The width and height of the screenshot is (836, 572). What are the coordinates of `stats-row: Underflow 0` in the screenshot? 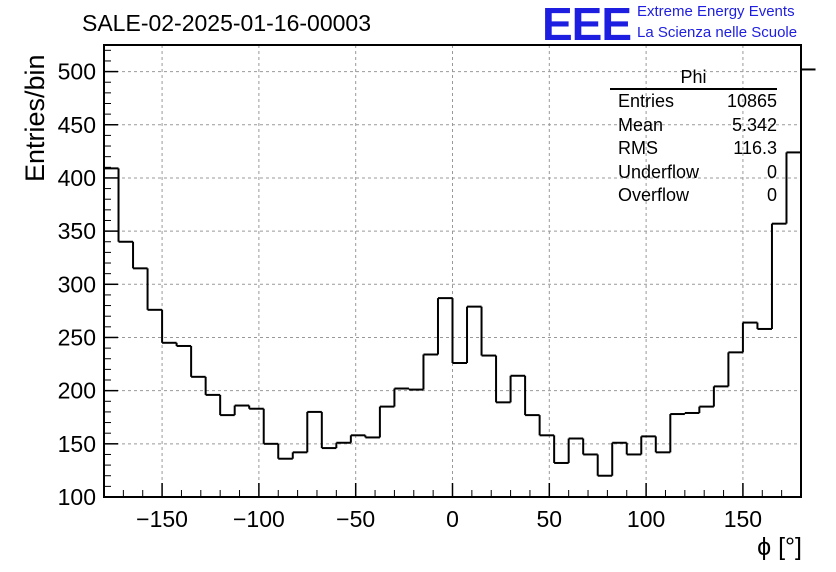 It's located at (693, 173).